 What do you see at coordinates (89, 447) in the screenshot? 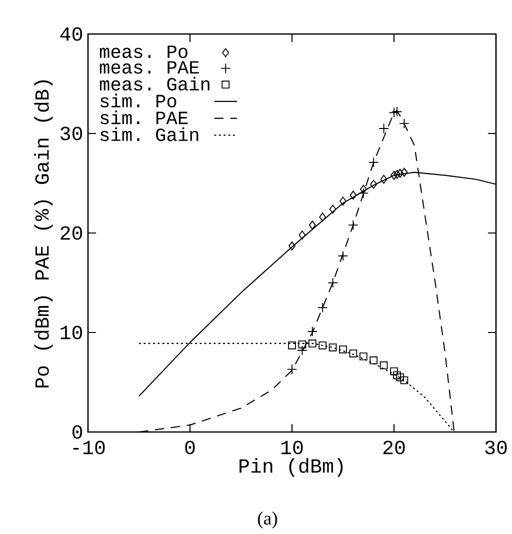
I see `x-tick-label: -10` at bounding box center [89, 447].